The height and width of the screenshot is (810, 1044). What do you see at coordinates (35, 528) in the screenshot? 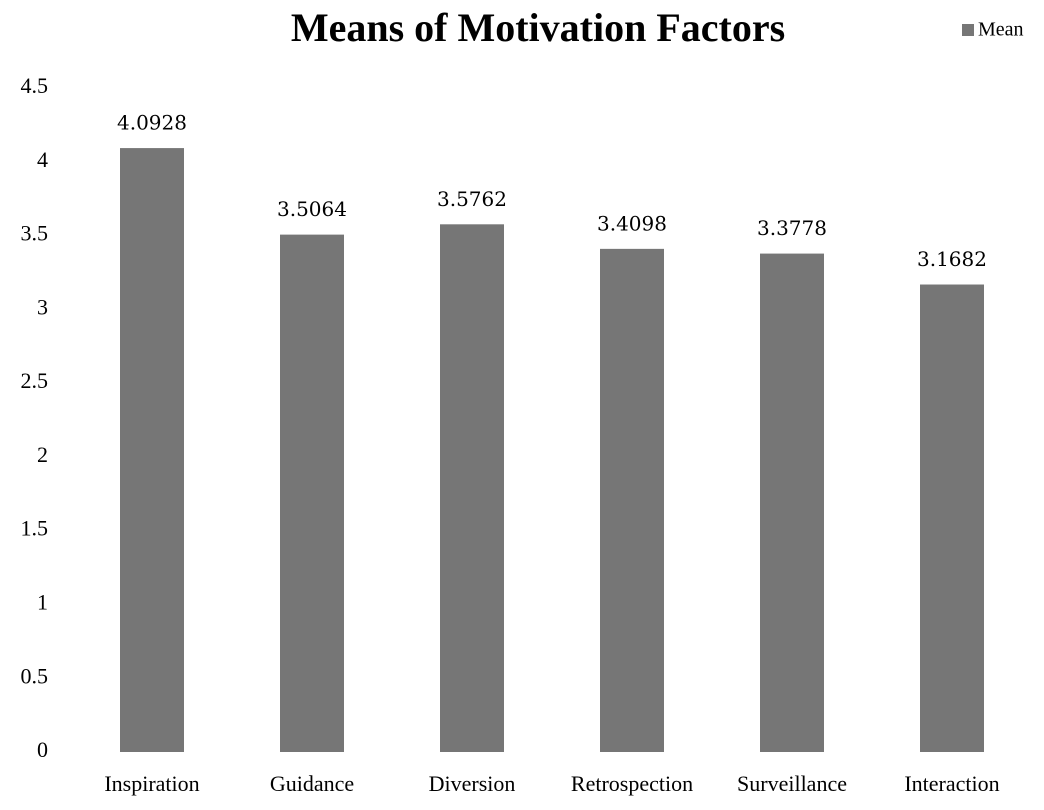
I see `y-tick-label: 1.5` at bounding box center [35, 528].